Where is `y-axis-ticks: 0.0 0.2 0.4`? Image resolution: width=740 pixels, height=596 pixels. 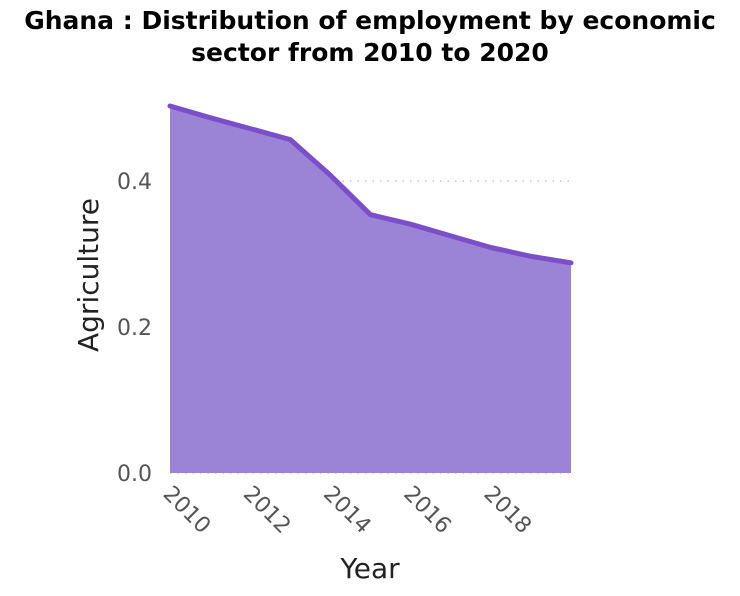 y-axis-ticks: 0.0 0.2 0.4 is located at coordinates (134, 328).